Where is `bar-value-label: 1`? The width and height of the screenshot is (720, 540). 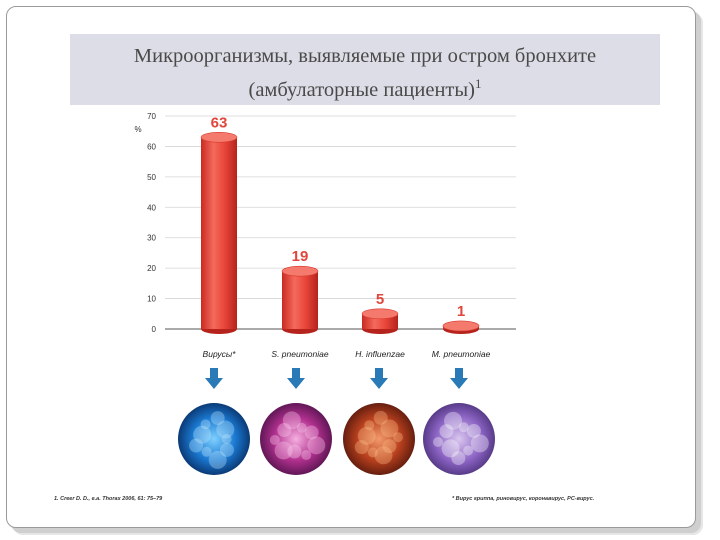 bar-value-label: 1 is located at coordinates (461, 311).